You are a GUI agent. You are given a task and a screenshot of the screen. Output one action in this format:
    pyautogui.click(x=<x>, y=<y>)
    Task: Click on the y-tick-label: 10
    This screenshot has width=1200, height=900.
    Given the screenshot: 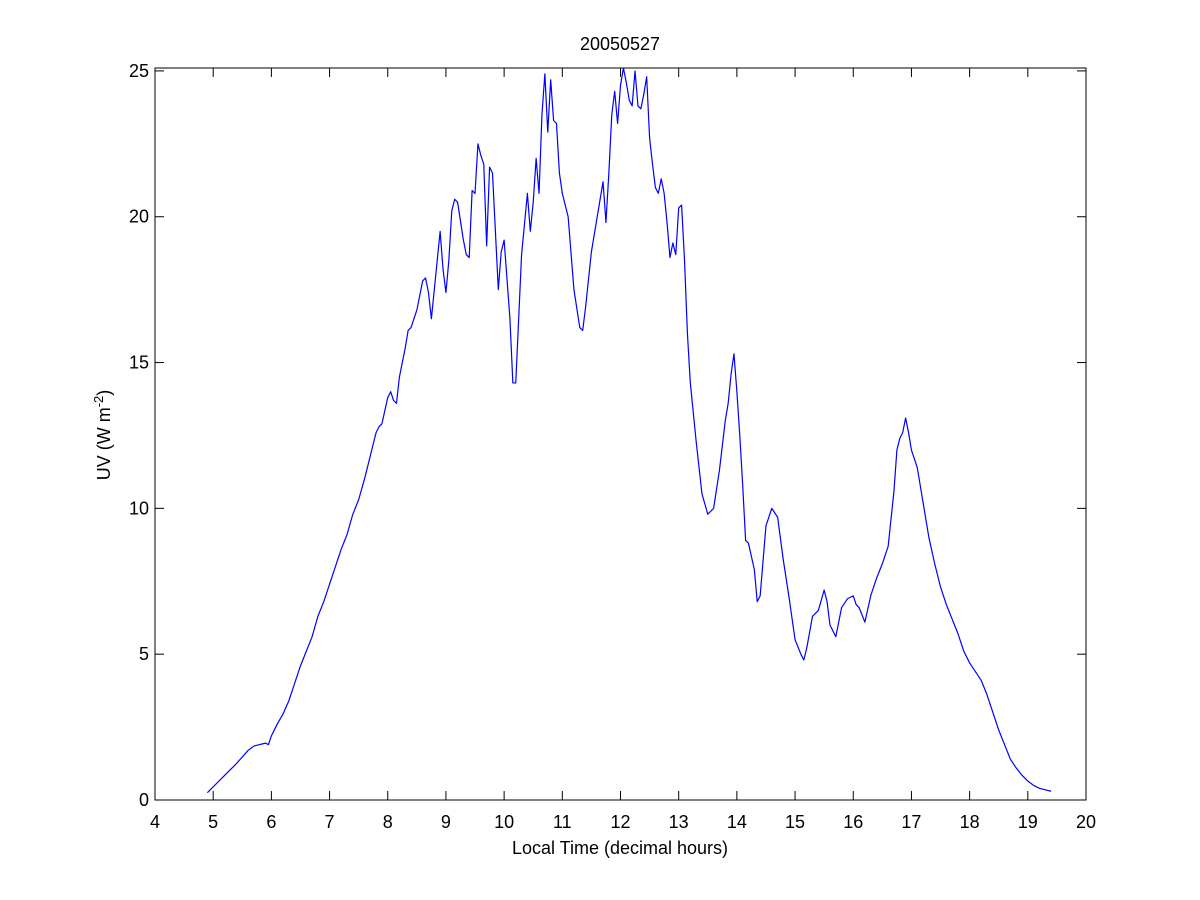 What is the action you would take?
    pyautogui.click(x=139, y=508)
    